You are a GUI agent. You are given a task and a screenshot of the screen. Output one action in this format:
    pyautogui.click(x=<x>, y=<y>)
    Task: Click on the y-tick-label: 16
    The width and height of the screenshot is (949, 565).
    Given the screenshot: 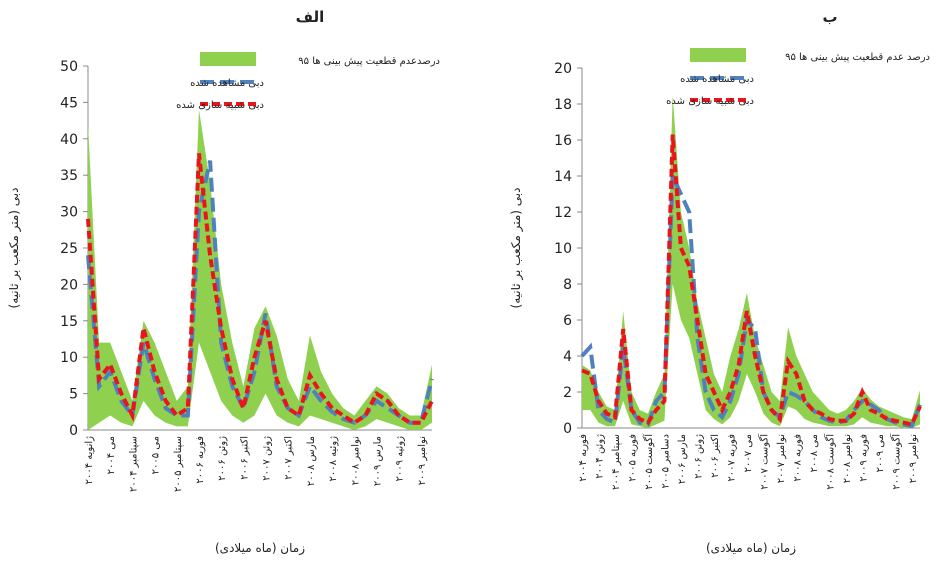 What is the action you would take?
    pyautogui.click(x=563, y=141)
    